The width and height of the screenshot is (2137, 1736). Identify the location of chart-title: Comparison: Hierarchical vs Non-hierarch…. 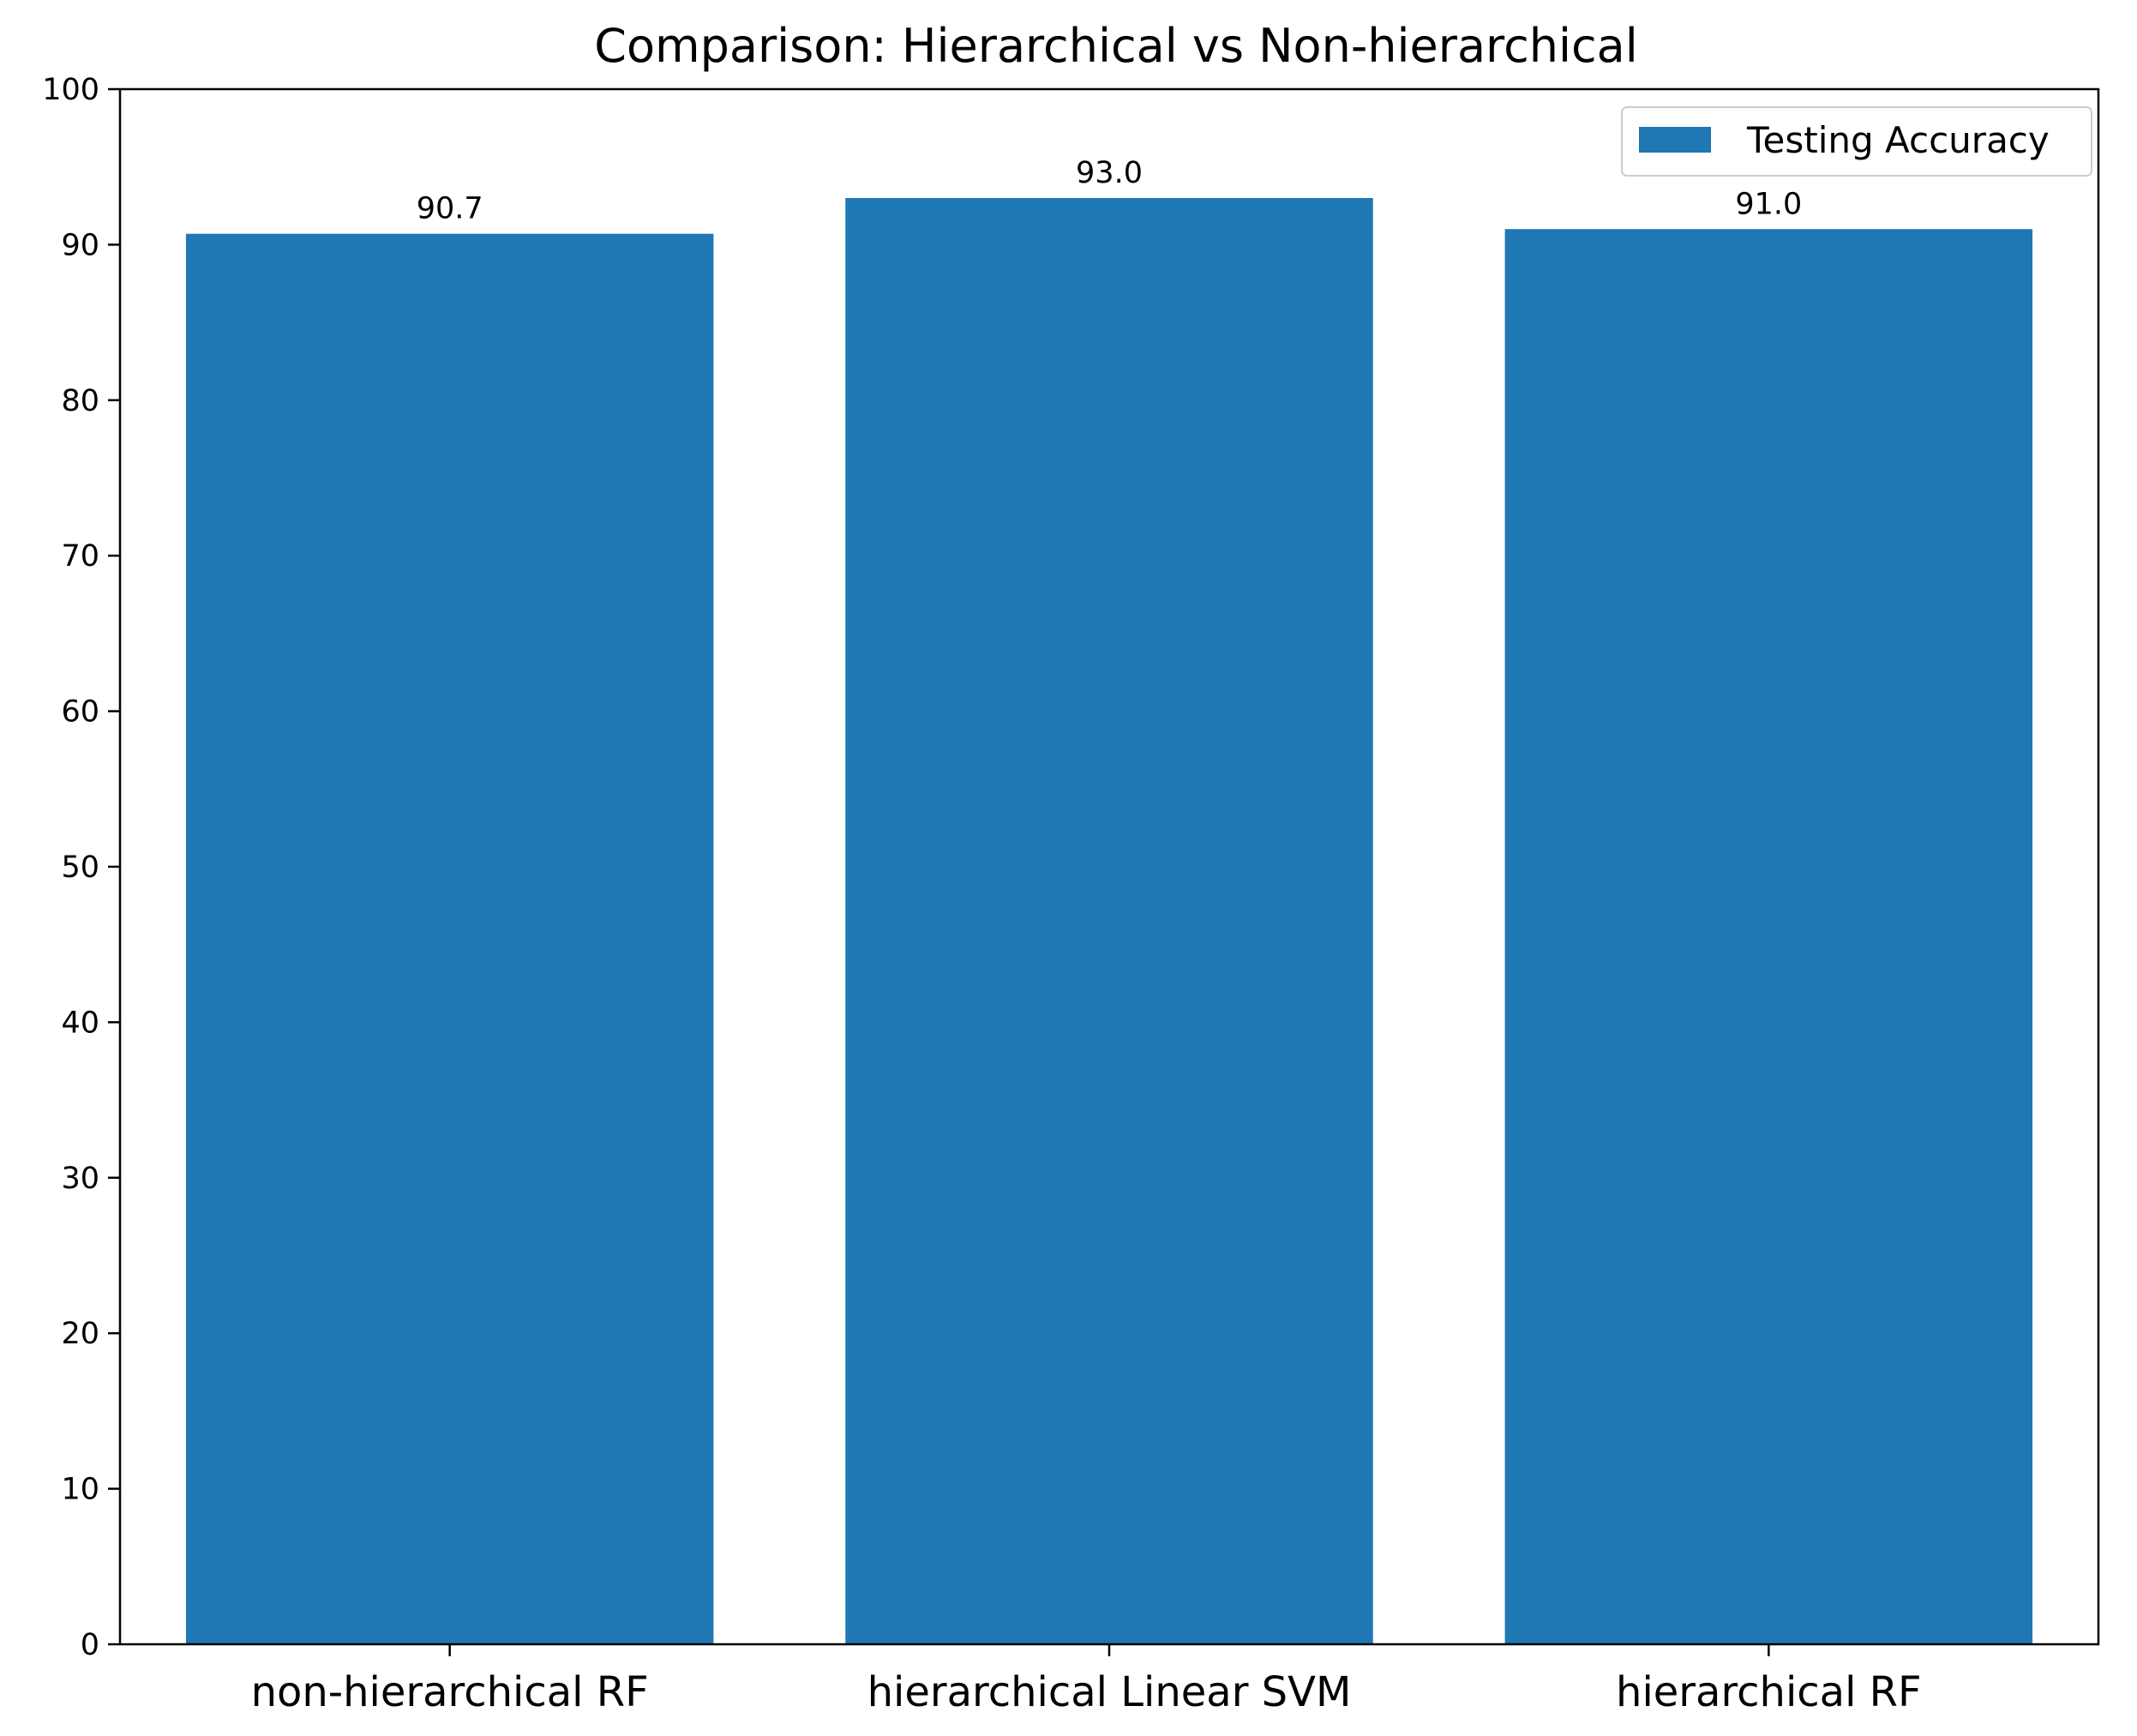
(1116, 46).